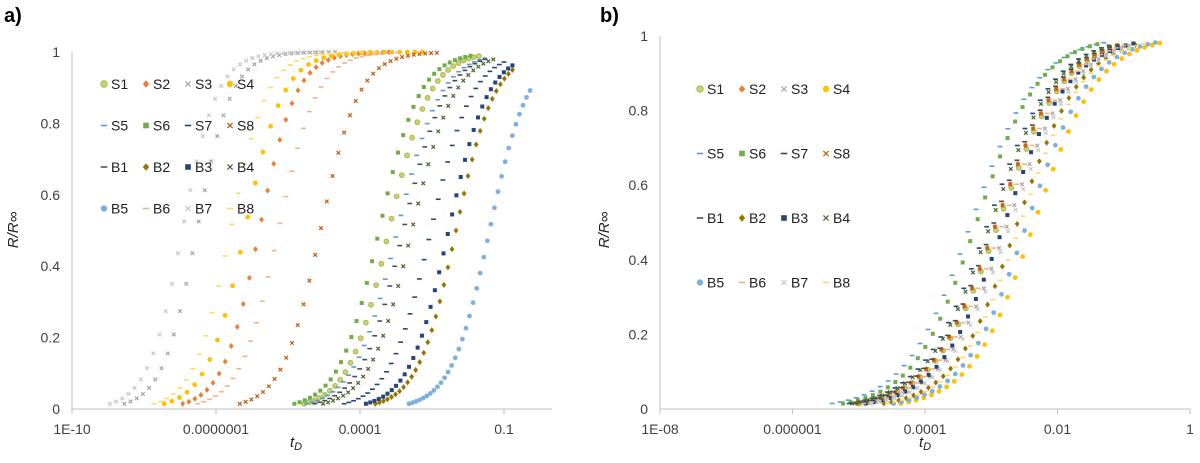  I want to click on panel-a-legend-label-s8: S8, so click(245, 126).